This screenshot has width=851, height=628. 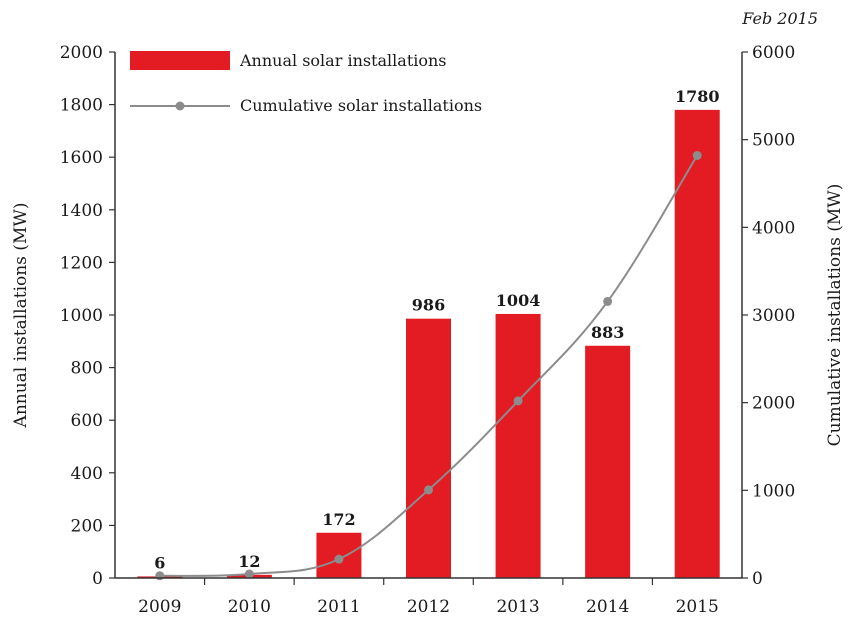 I want to click on left-tick-label: 1800, so click(x=81, y=106).